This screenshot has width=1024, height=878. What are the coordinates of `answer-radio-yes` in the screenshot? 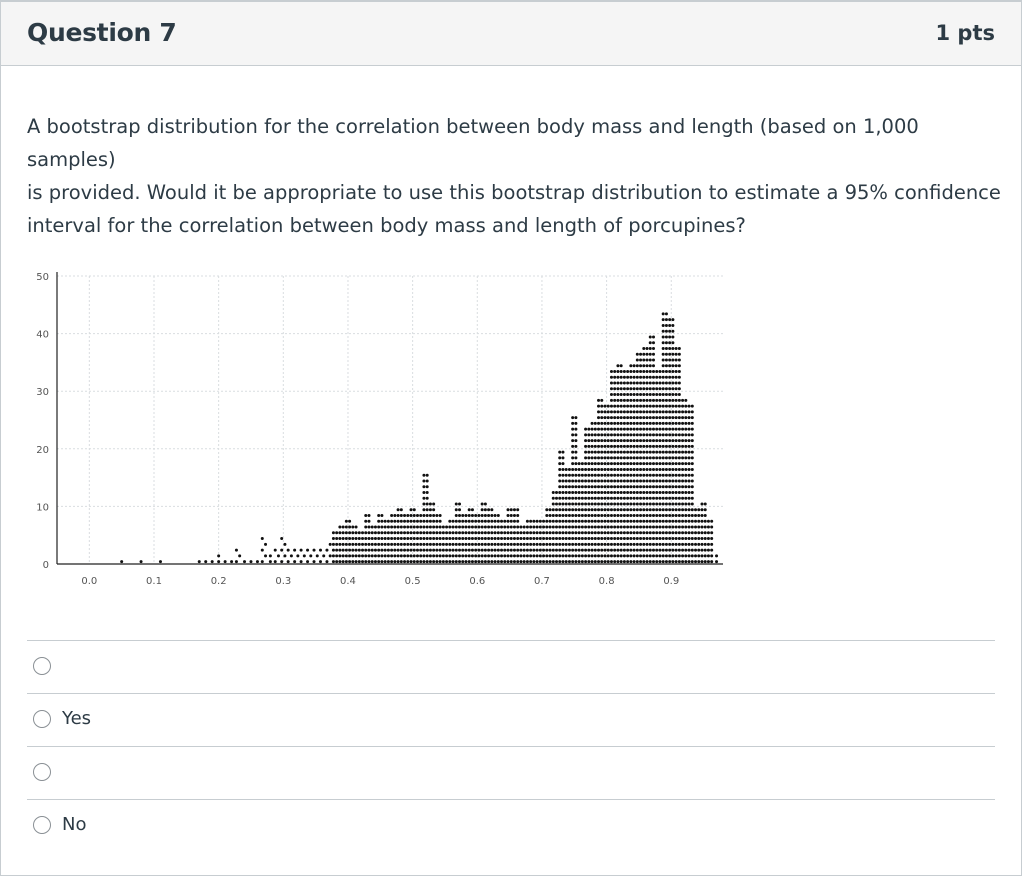 It's located at (42, 719).